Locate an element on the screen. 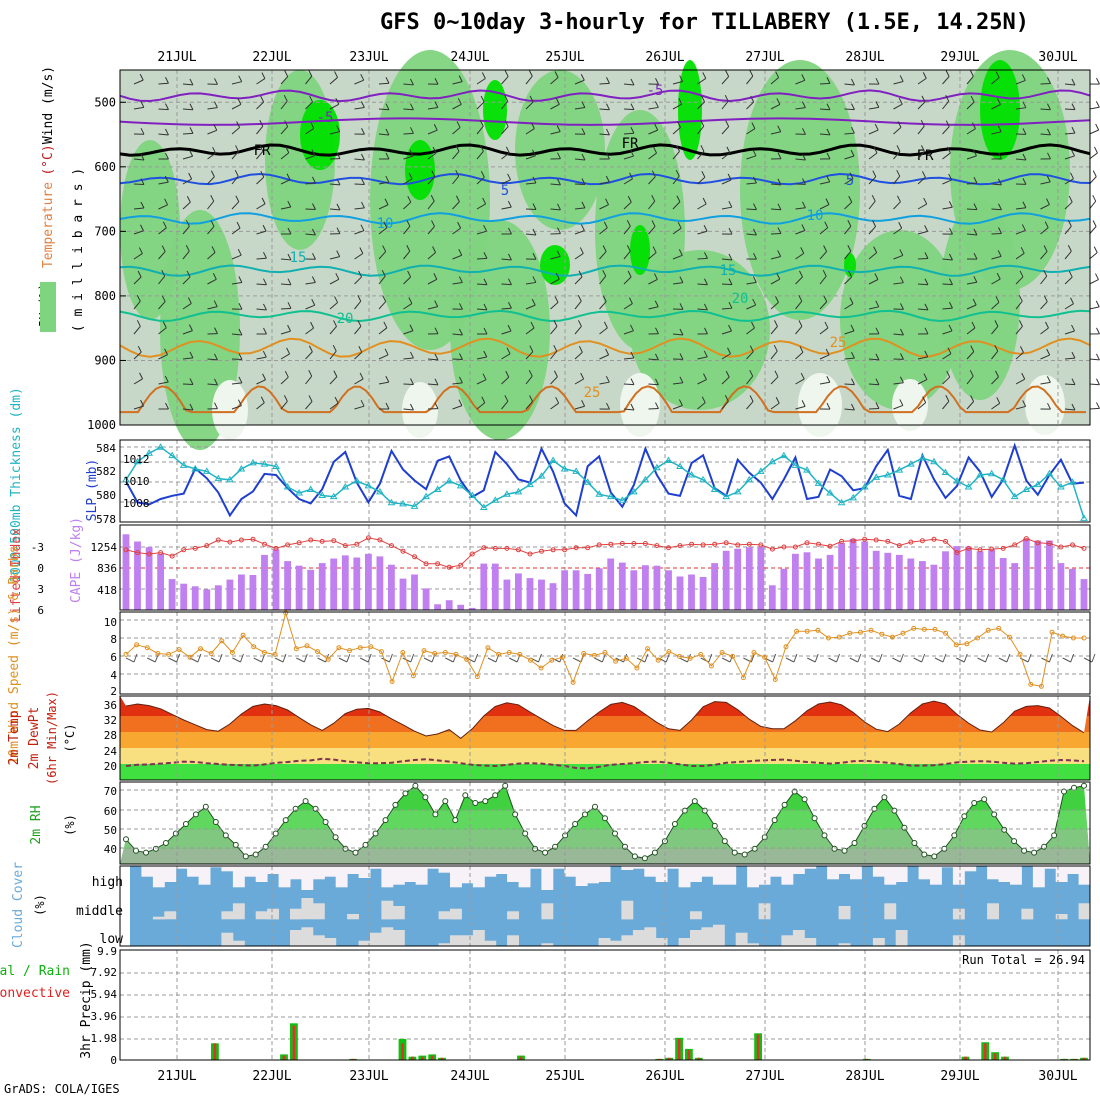 The image size is (1100, 1104). date-label-bottom-6: 27JUL is located at coordinates (764, 1076).